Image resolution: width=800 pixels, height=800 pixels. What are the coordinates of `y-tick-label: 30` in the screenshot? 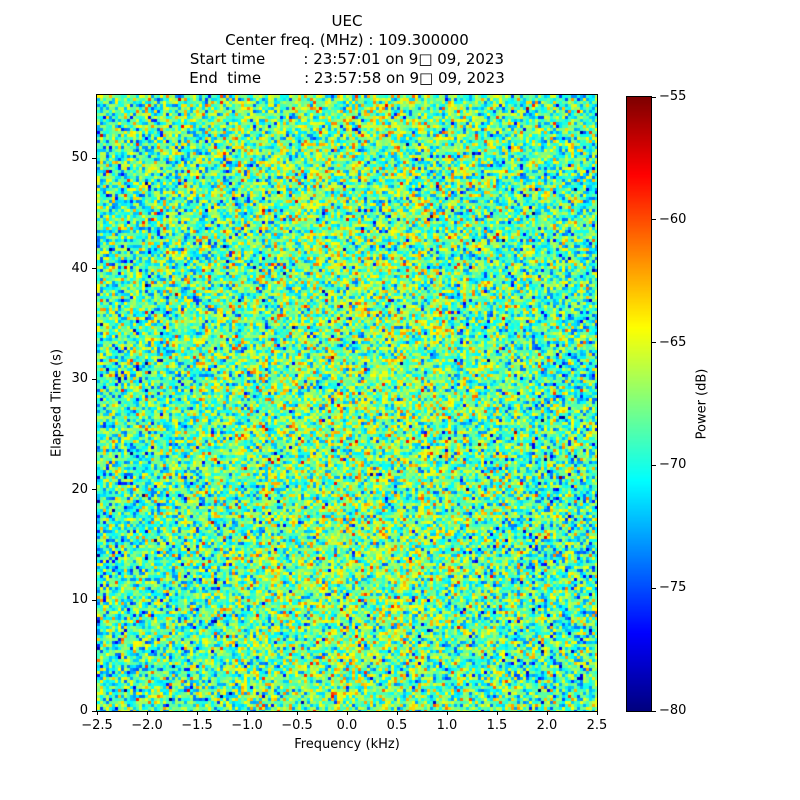 It's located at (79, 379).